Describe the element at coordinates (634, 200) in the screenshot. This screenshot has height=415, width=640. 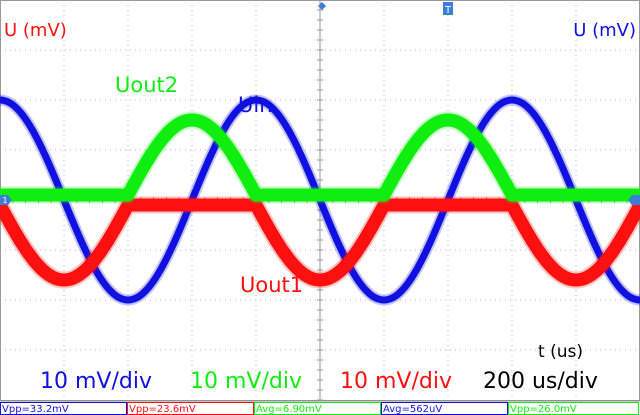
I see `trigger-level-marker-right` at that location.